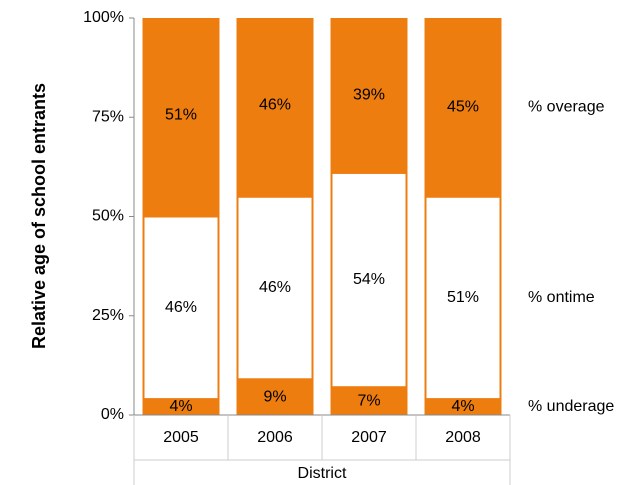  Describe the element at coordinates (181, 437) in the screenshot. I see `x-tick-label: 2005` at that location.